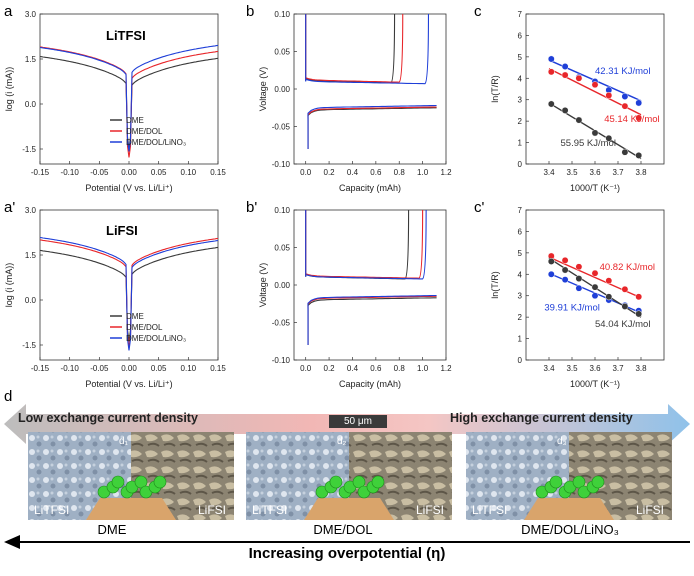 The width and height of the screenshot is (694, 576). Describe the element at coordinates (131, 476) in the screenshot. I see `sem-image-1: d₁ LiTFSI LiFSI` at that location.